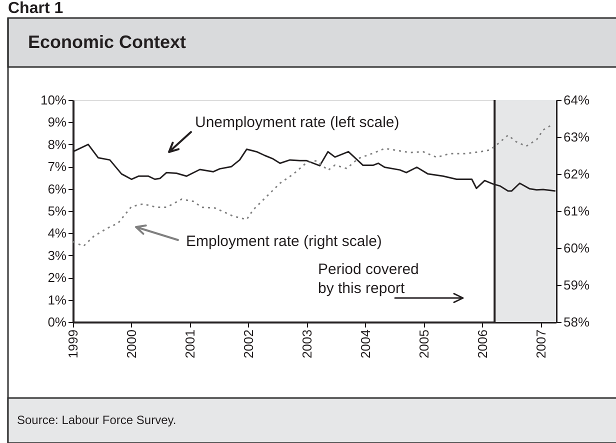  I want to click on x-tick-label: 2004, so click(365, 344).